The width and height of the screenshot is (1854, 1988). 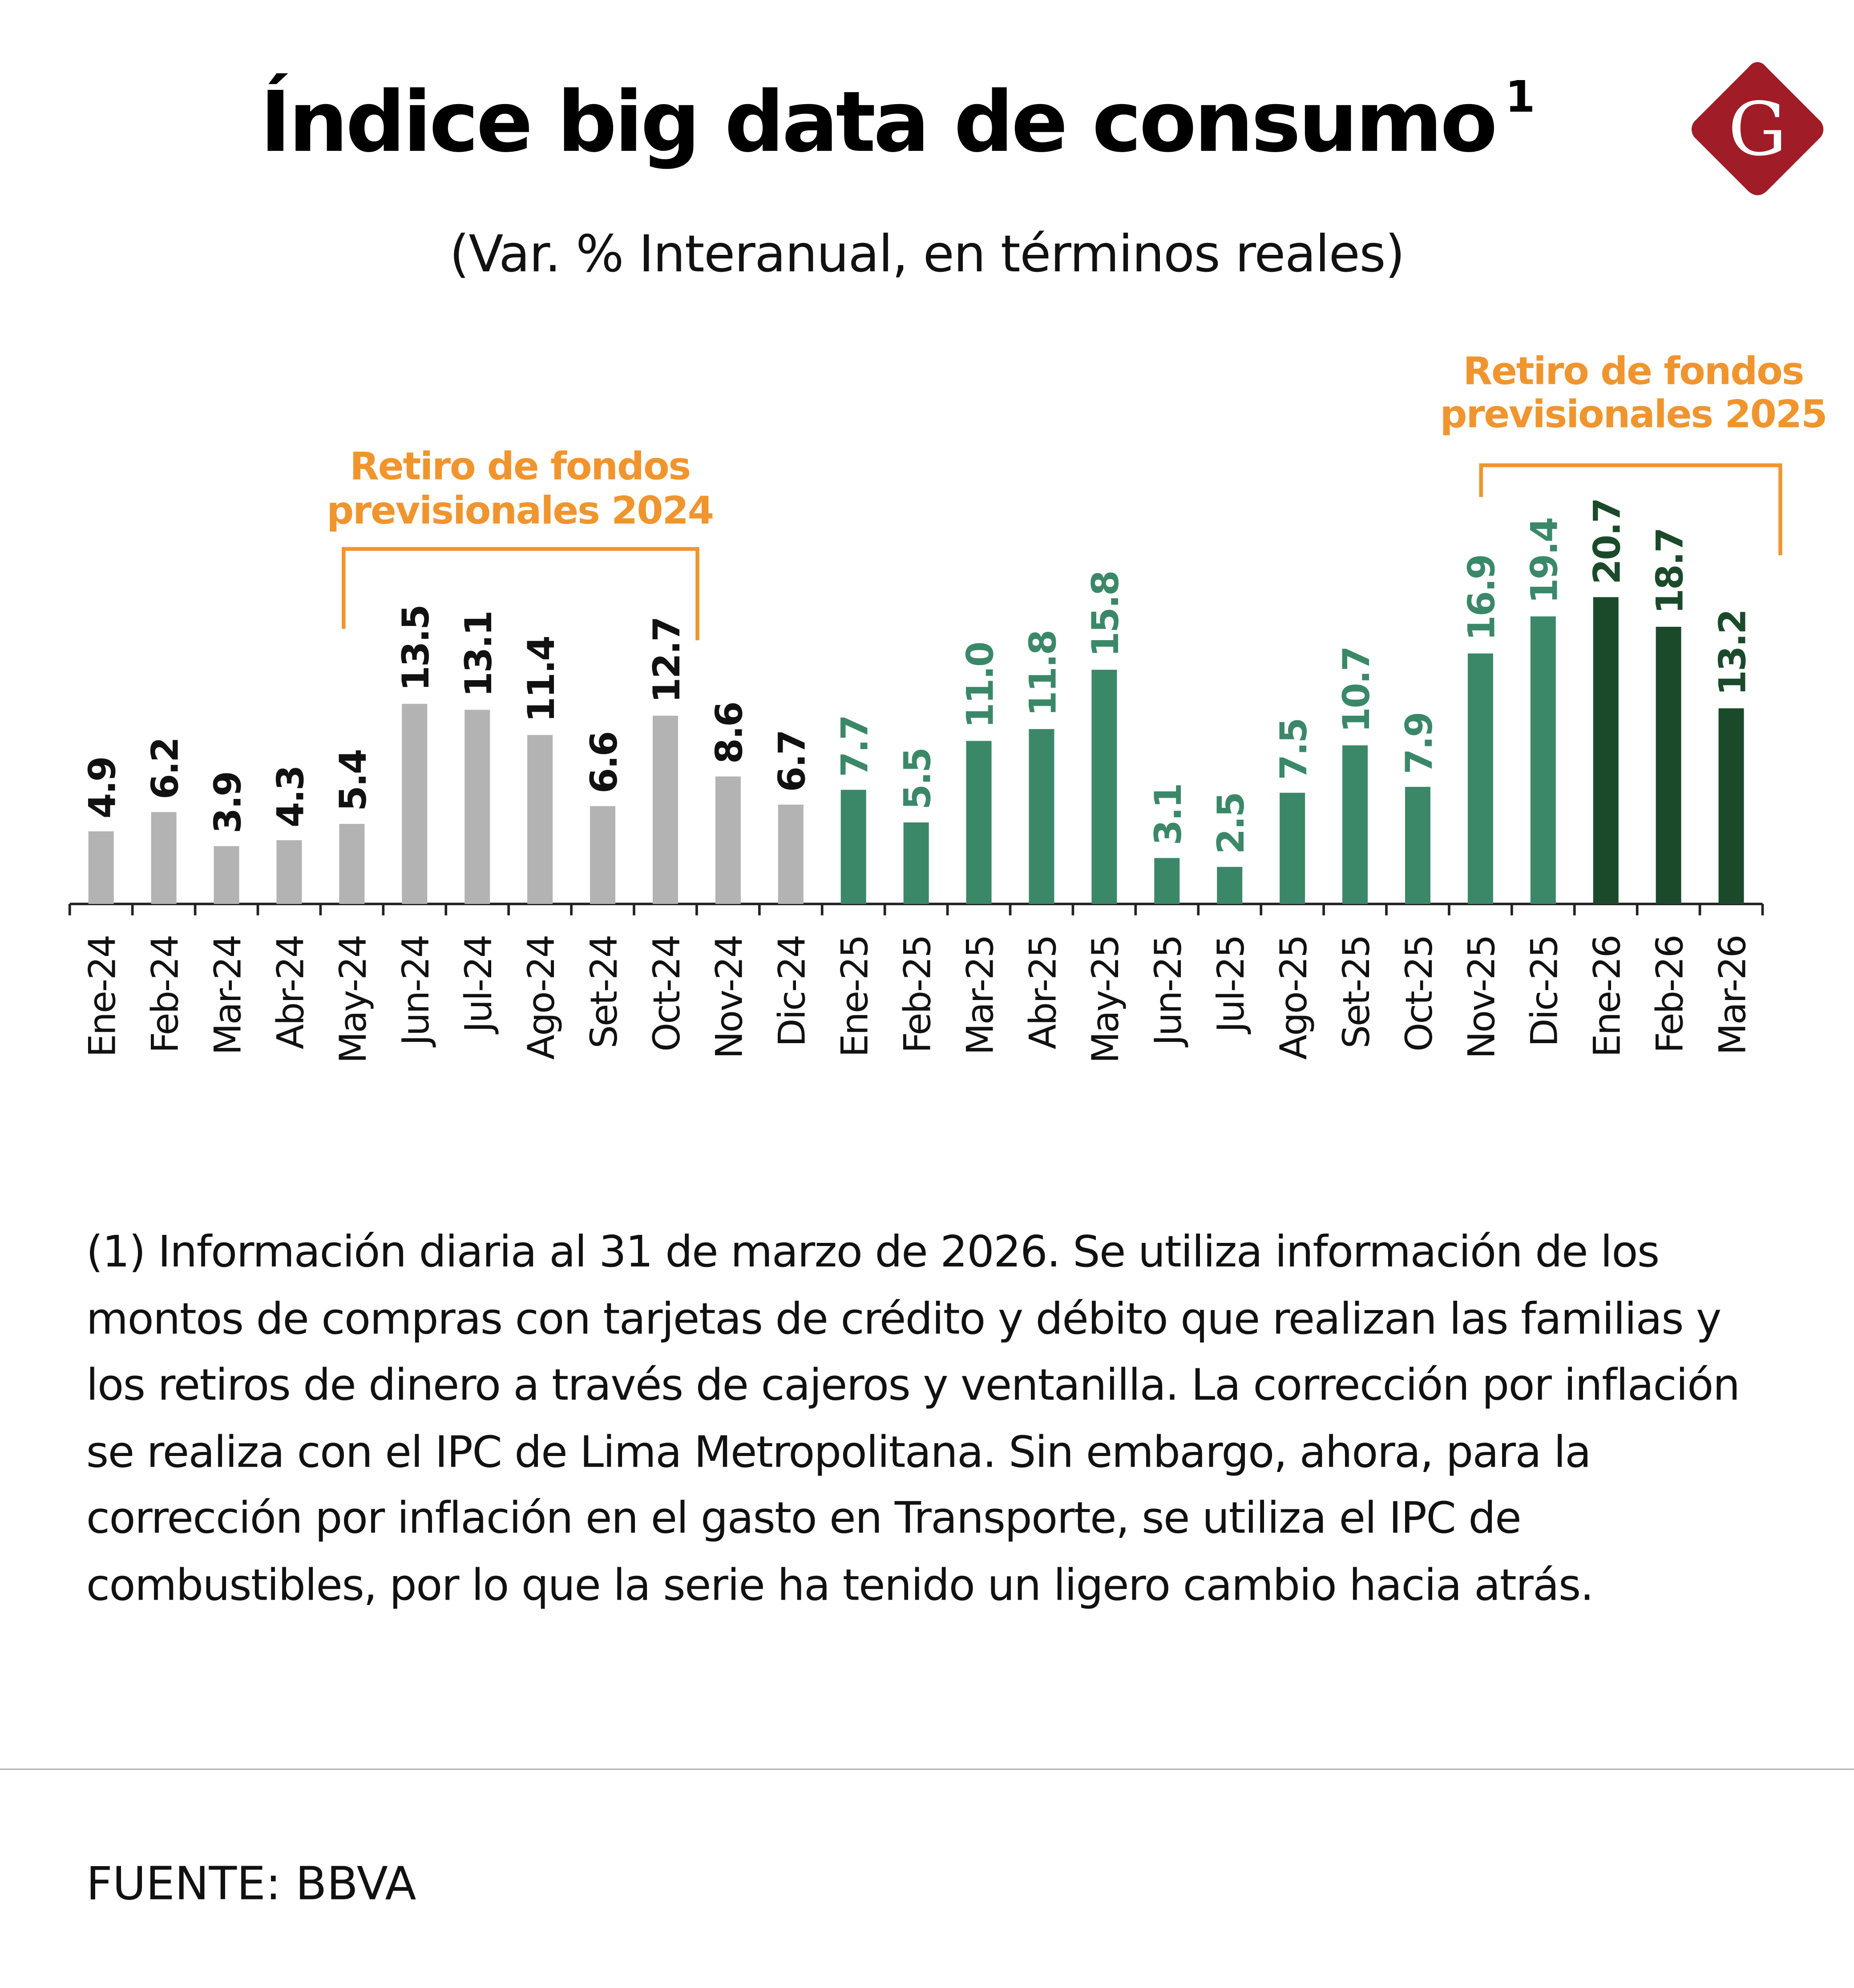 I want to click on data-label: 6.6, so click(x=604, y=763).